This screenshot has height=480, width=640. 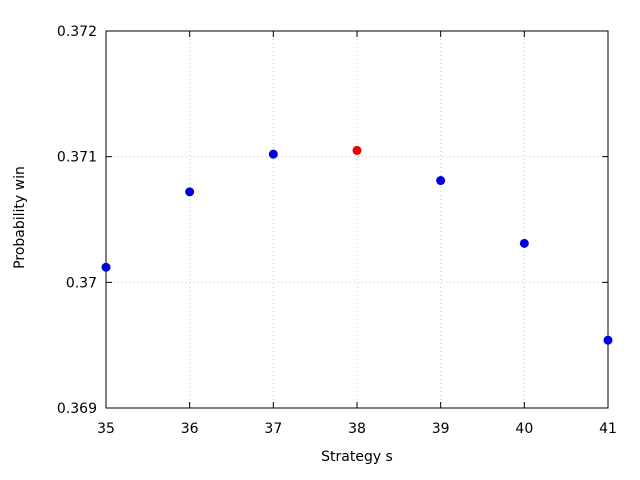 What do you see at coordinates (20, 217) in the screenshot?
I see `y-axis-label: Probability win` at bounding box center [20, 217].